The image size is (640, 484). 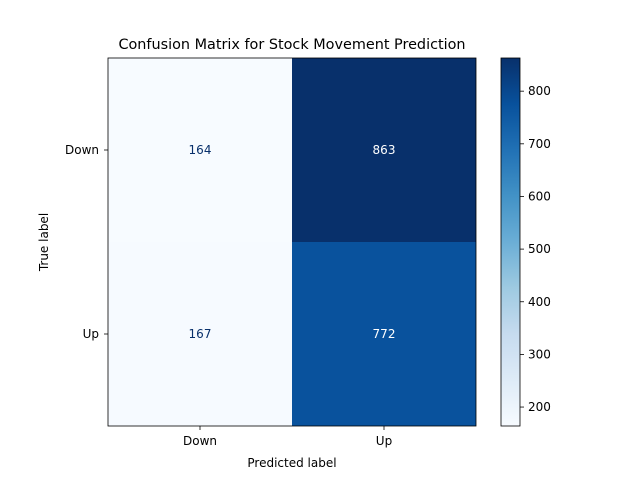 I want to click on cell-down-down, so click(x=200, y=150).